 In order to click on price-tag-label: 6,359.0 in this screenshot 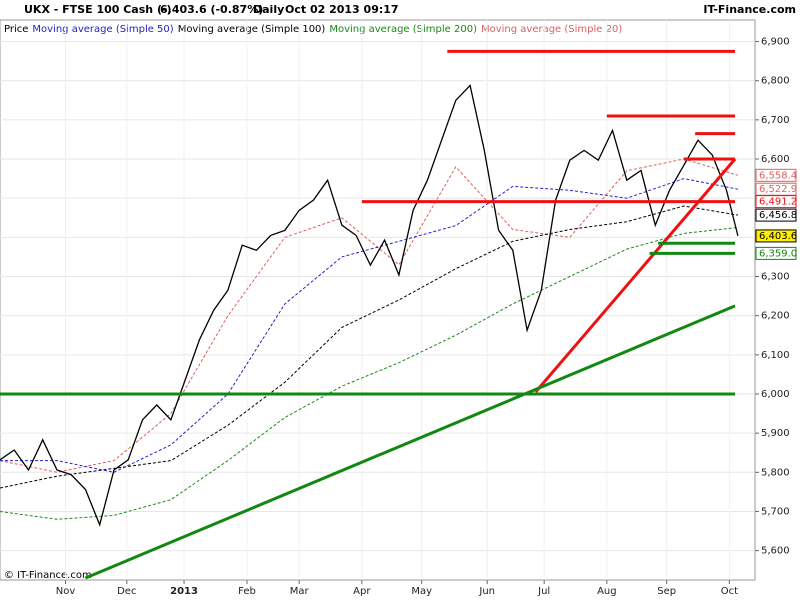, I will do `click(778, 253)`.